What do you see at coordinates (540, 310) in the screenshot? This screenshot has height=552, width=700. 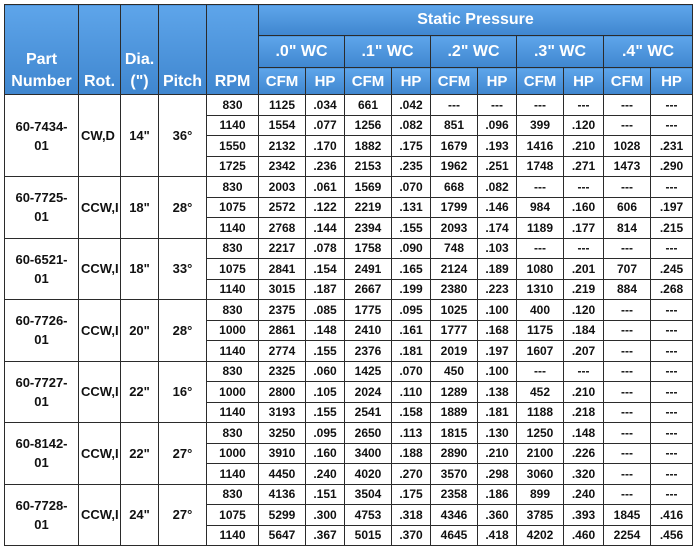 I see `cfm-cell: 400` at bounding box center [540, 310].